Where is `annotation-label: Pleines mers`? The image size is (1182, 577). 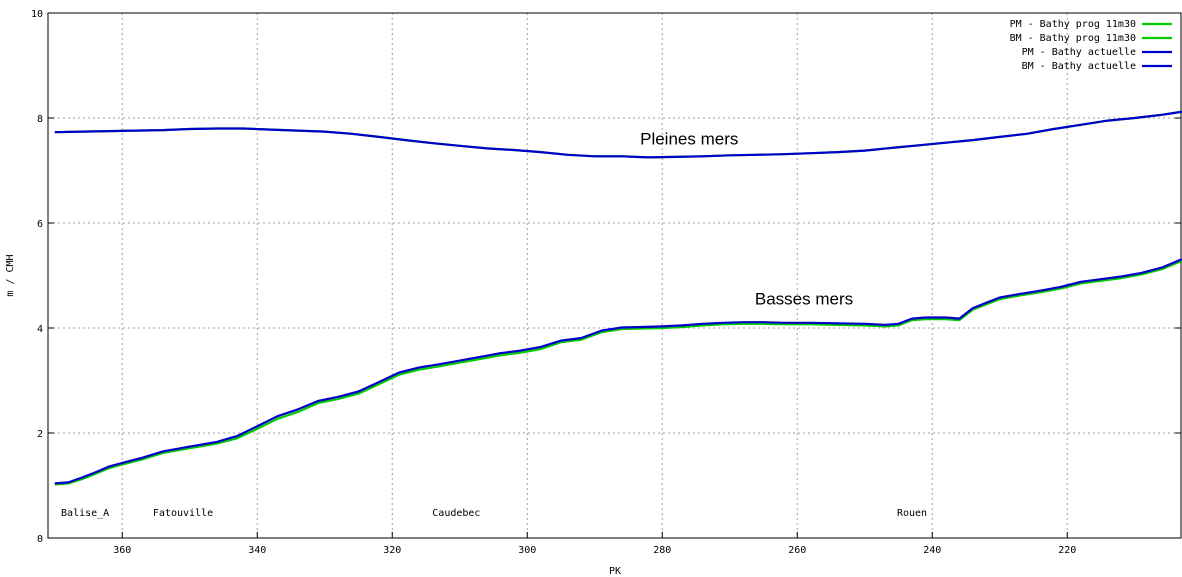 annotation-label: Pleines mers is located at coordinates (689, 138).